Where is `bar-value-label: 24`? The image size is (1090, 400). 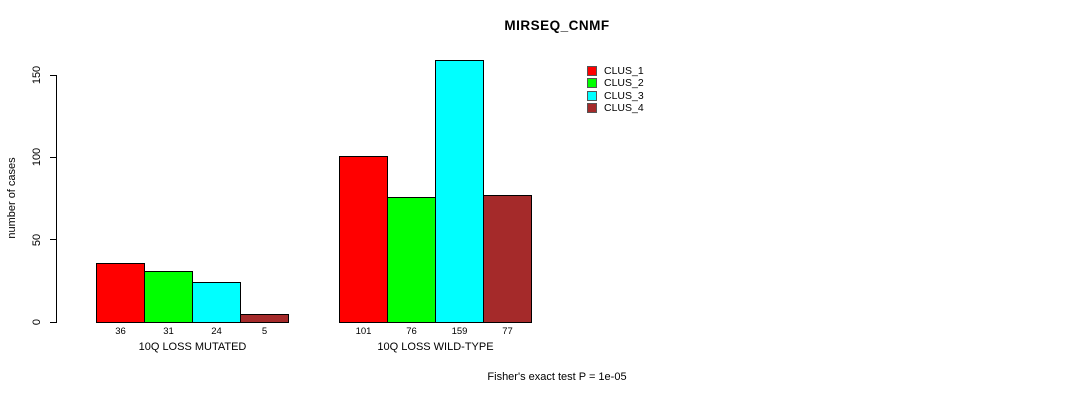
bar-value-label: 24 is located at coordinates (216, 331).